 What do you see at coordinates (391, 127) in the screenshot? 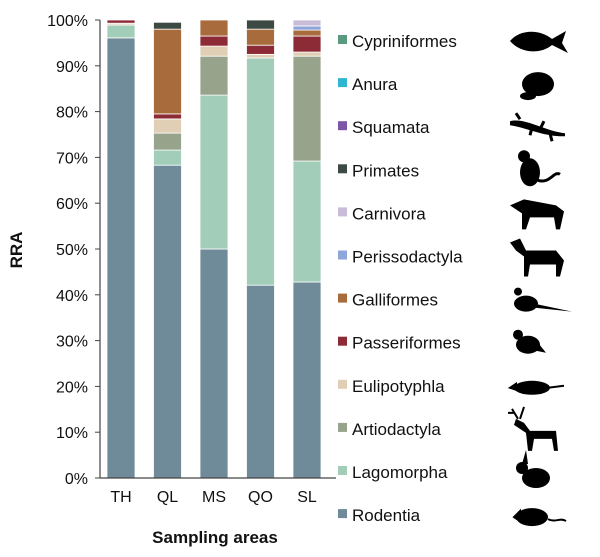
I see `legend-label: Squamata` at bounding box center [391, 127].